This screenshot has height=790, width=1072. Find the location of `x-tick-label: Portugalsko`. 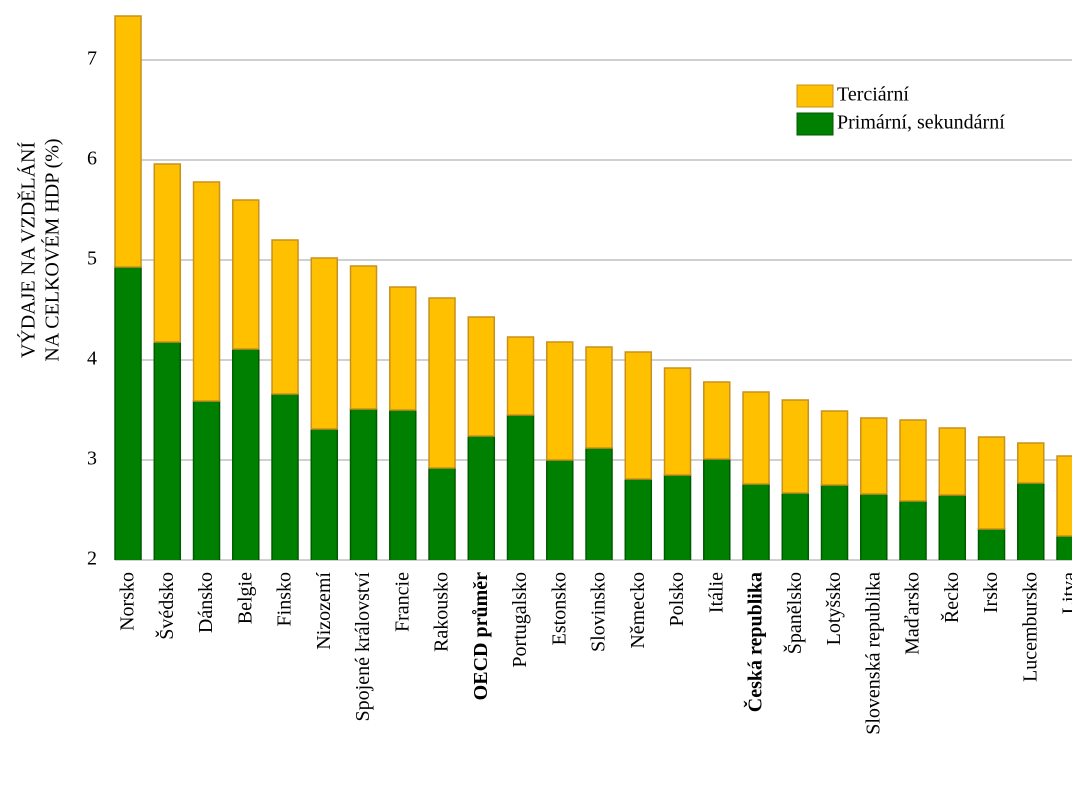

x-tick-label: Portugalsko is located at coordinates (520, 620).